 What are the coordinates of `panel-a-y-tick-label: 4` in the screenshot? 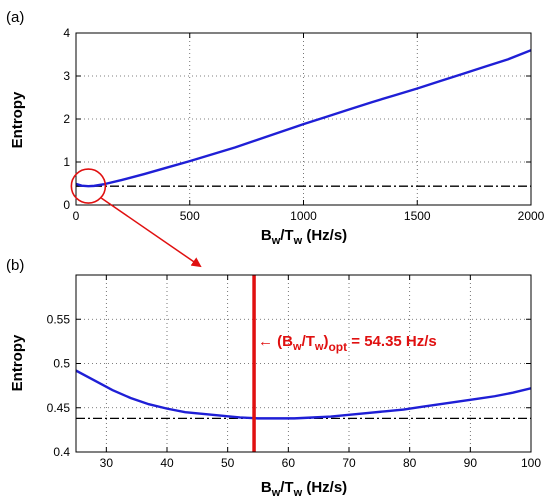 It's located at (66, 33).